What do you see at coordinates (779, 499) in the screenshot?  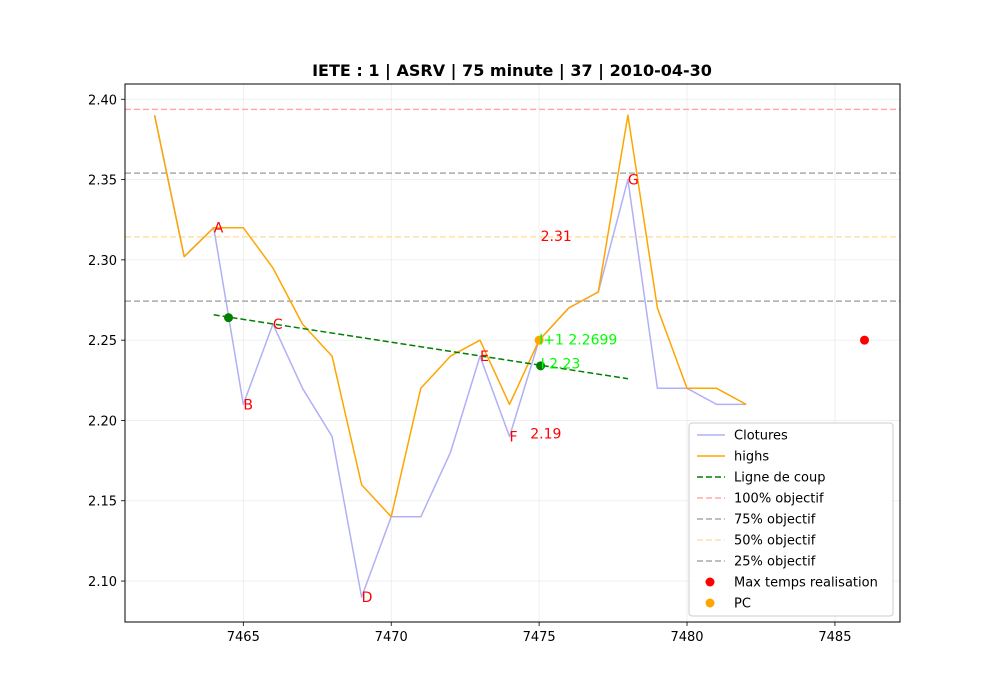 I see `legend-label: 100% objectif` at bounding box center [779, 499].